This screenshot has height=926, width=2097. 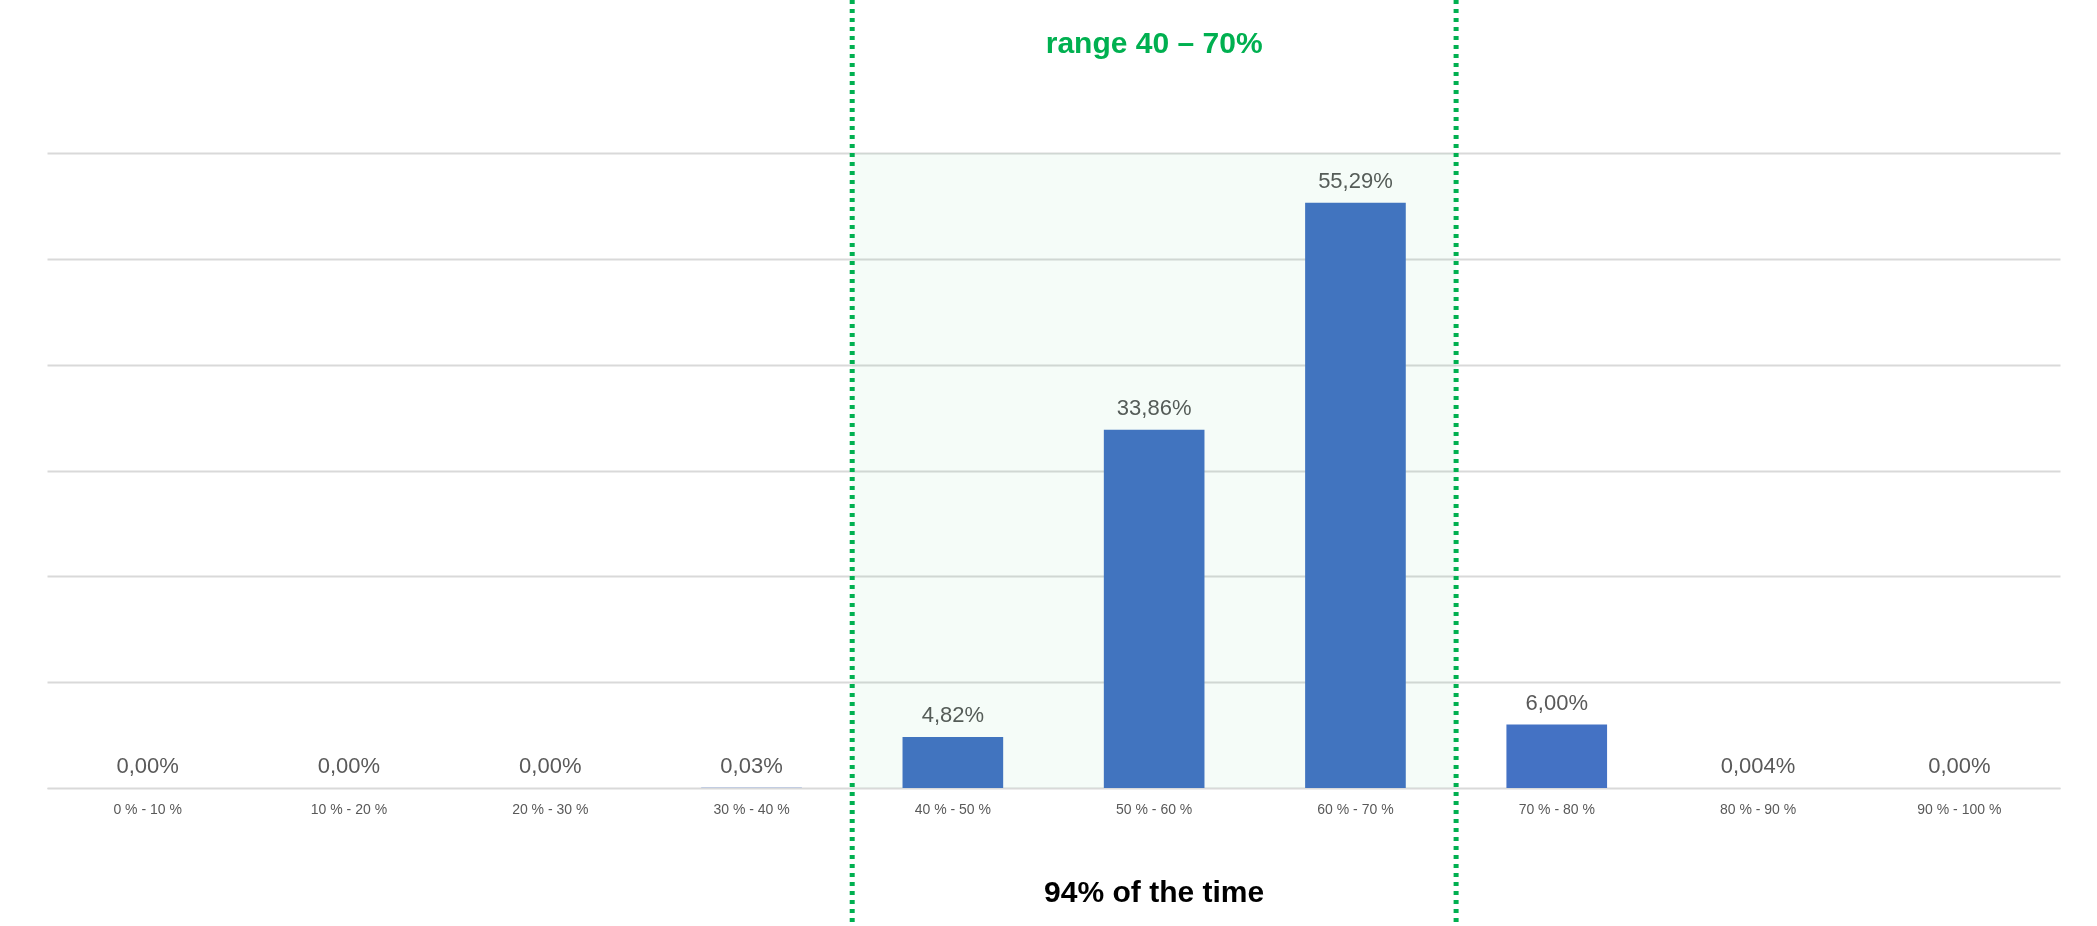 What do you see at coordinates (952, 808) in the screenshot?
I see `x-tick-label: 40 % - 50 %` at bounding box center [952, 808].